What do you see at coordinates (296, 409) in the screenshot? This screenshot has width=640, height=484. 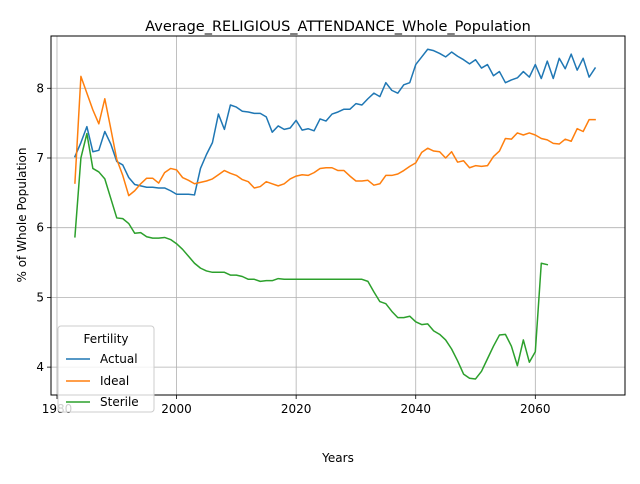 I see `x-tick-label: 2020` at bounding box center [296, 409].